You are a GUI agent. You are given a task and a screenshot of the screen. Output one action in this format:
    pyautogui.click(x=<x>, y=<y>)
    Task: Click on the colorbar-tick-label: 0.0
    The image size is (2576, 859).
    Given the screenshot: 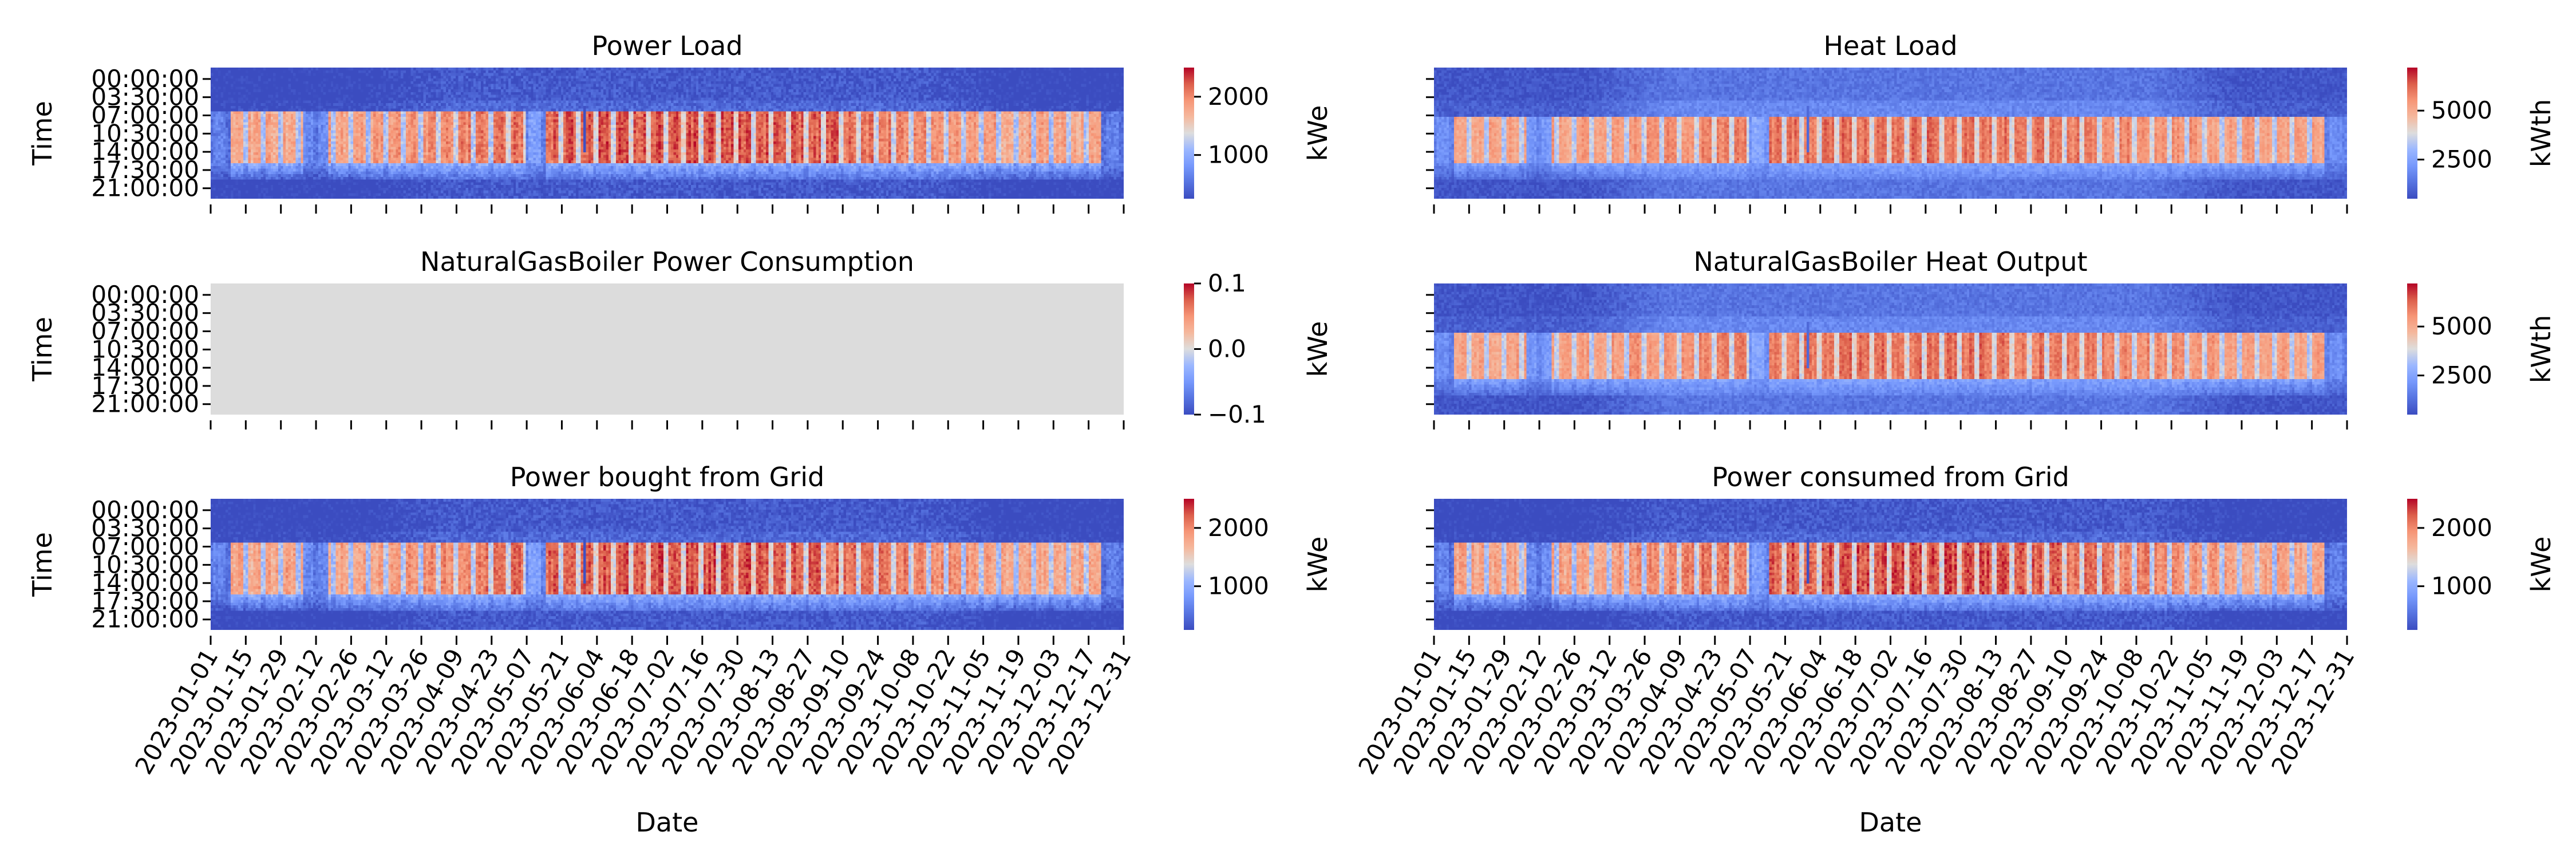 What is the action you would take?
    pyautogui.click(x=1227, y=349)
    